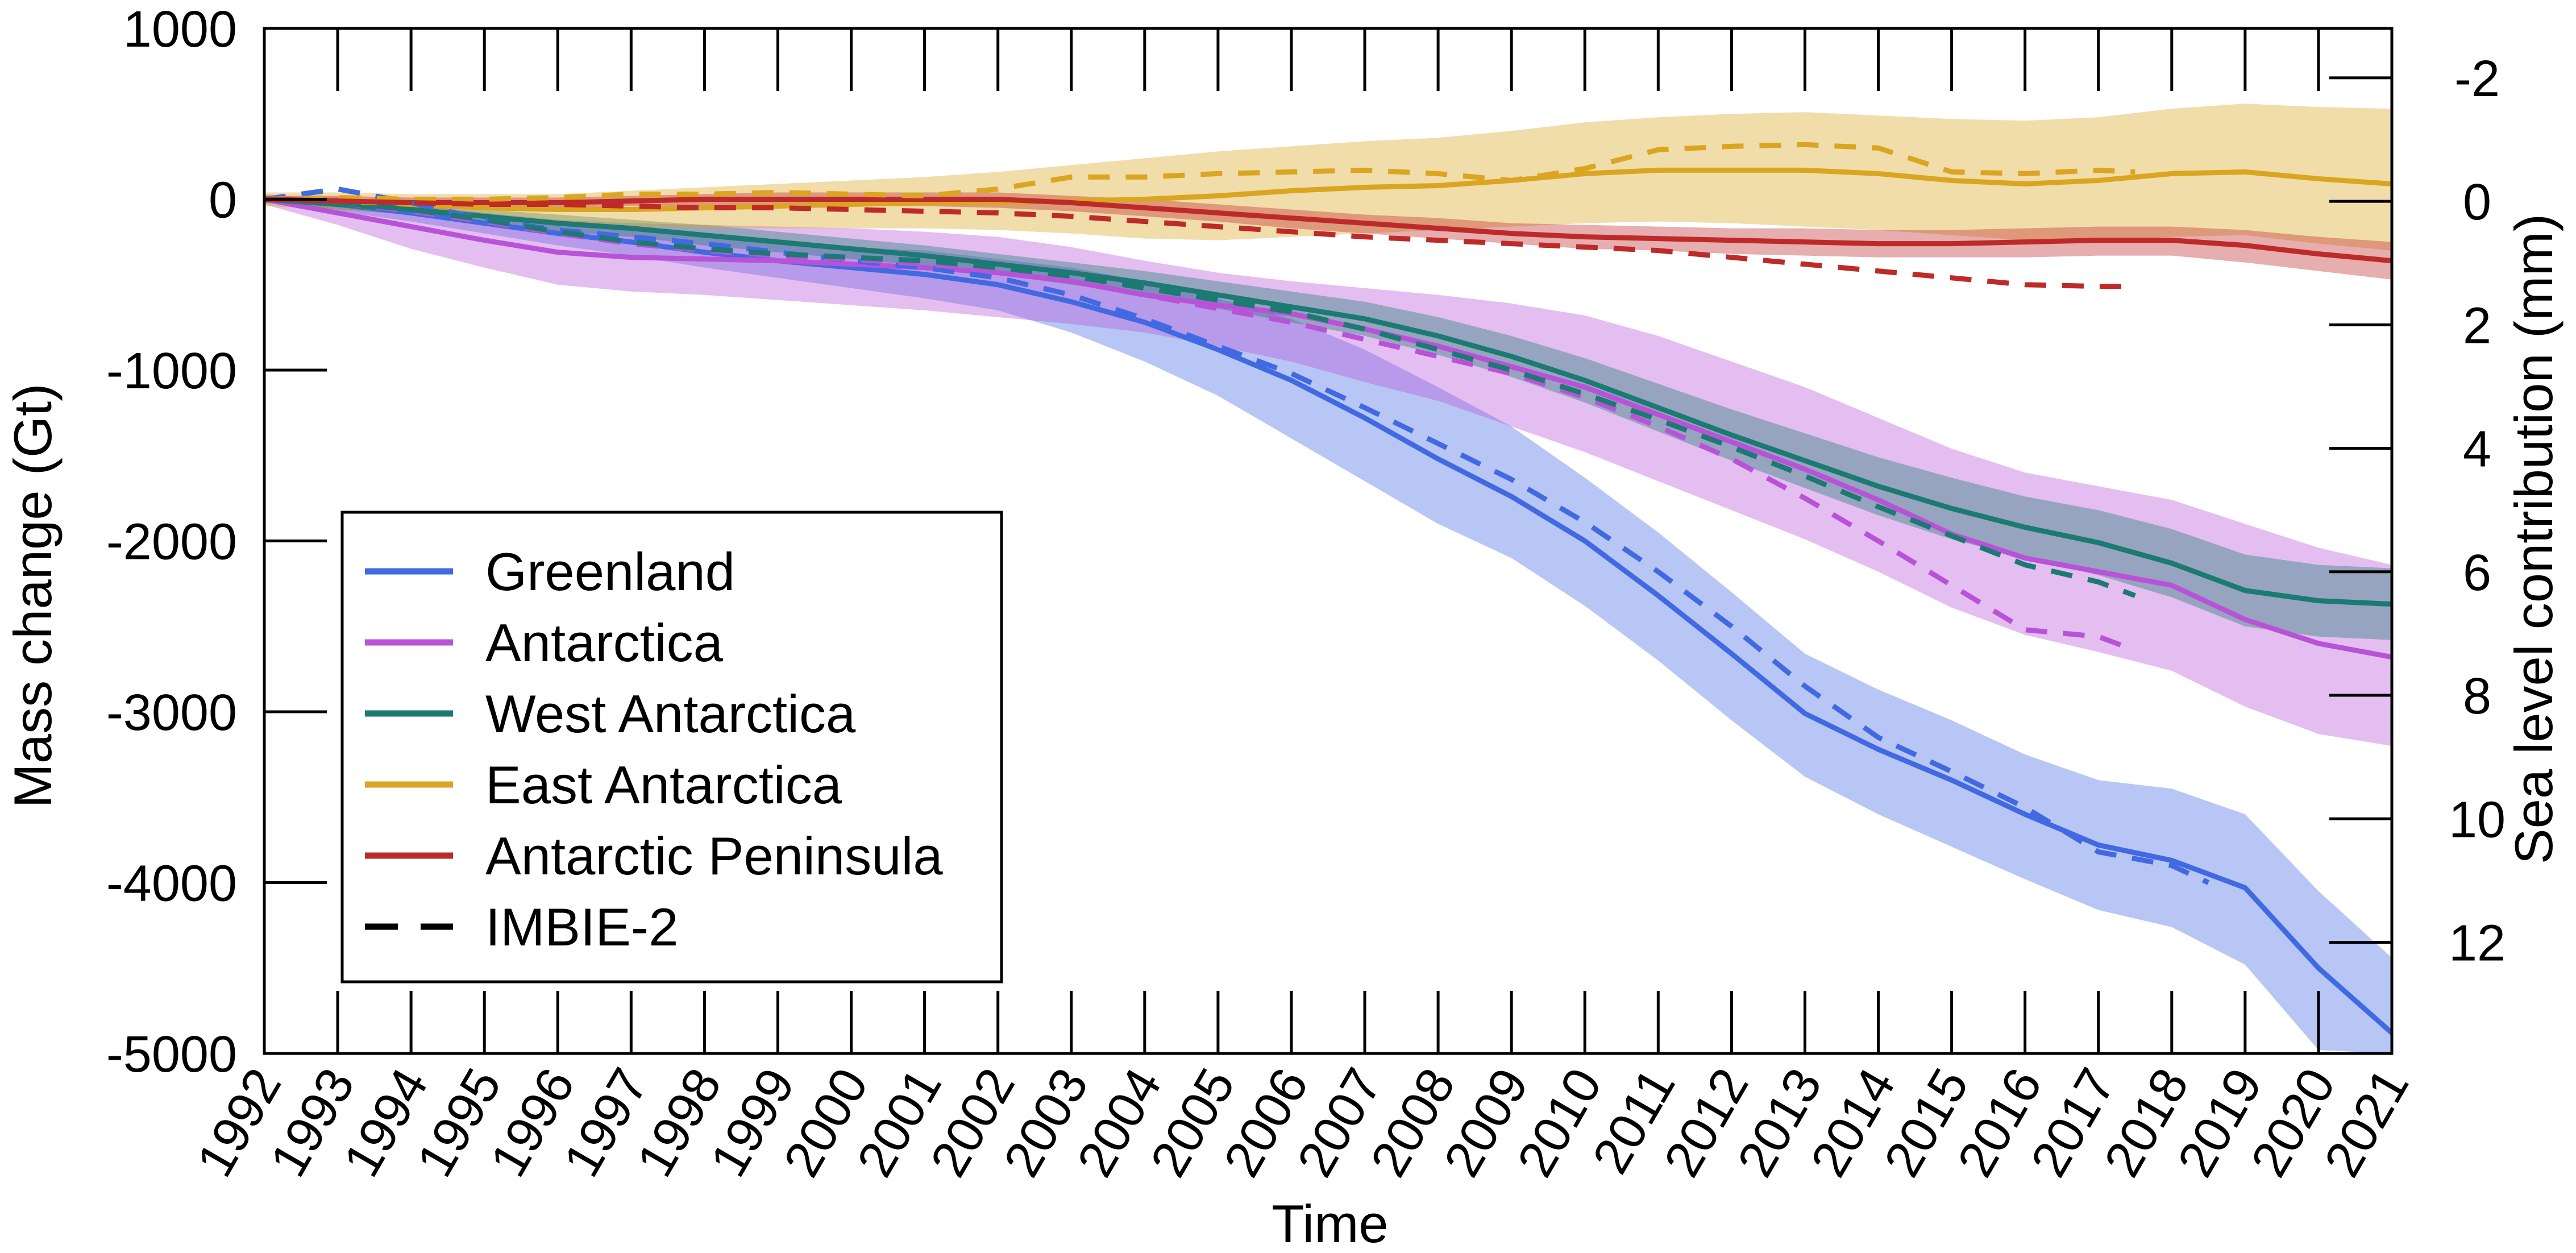 The width and height of the screenshot is (2576, 1253). I want to click on y-axis-label: Mass change (Gt), so click(33, 596).